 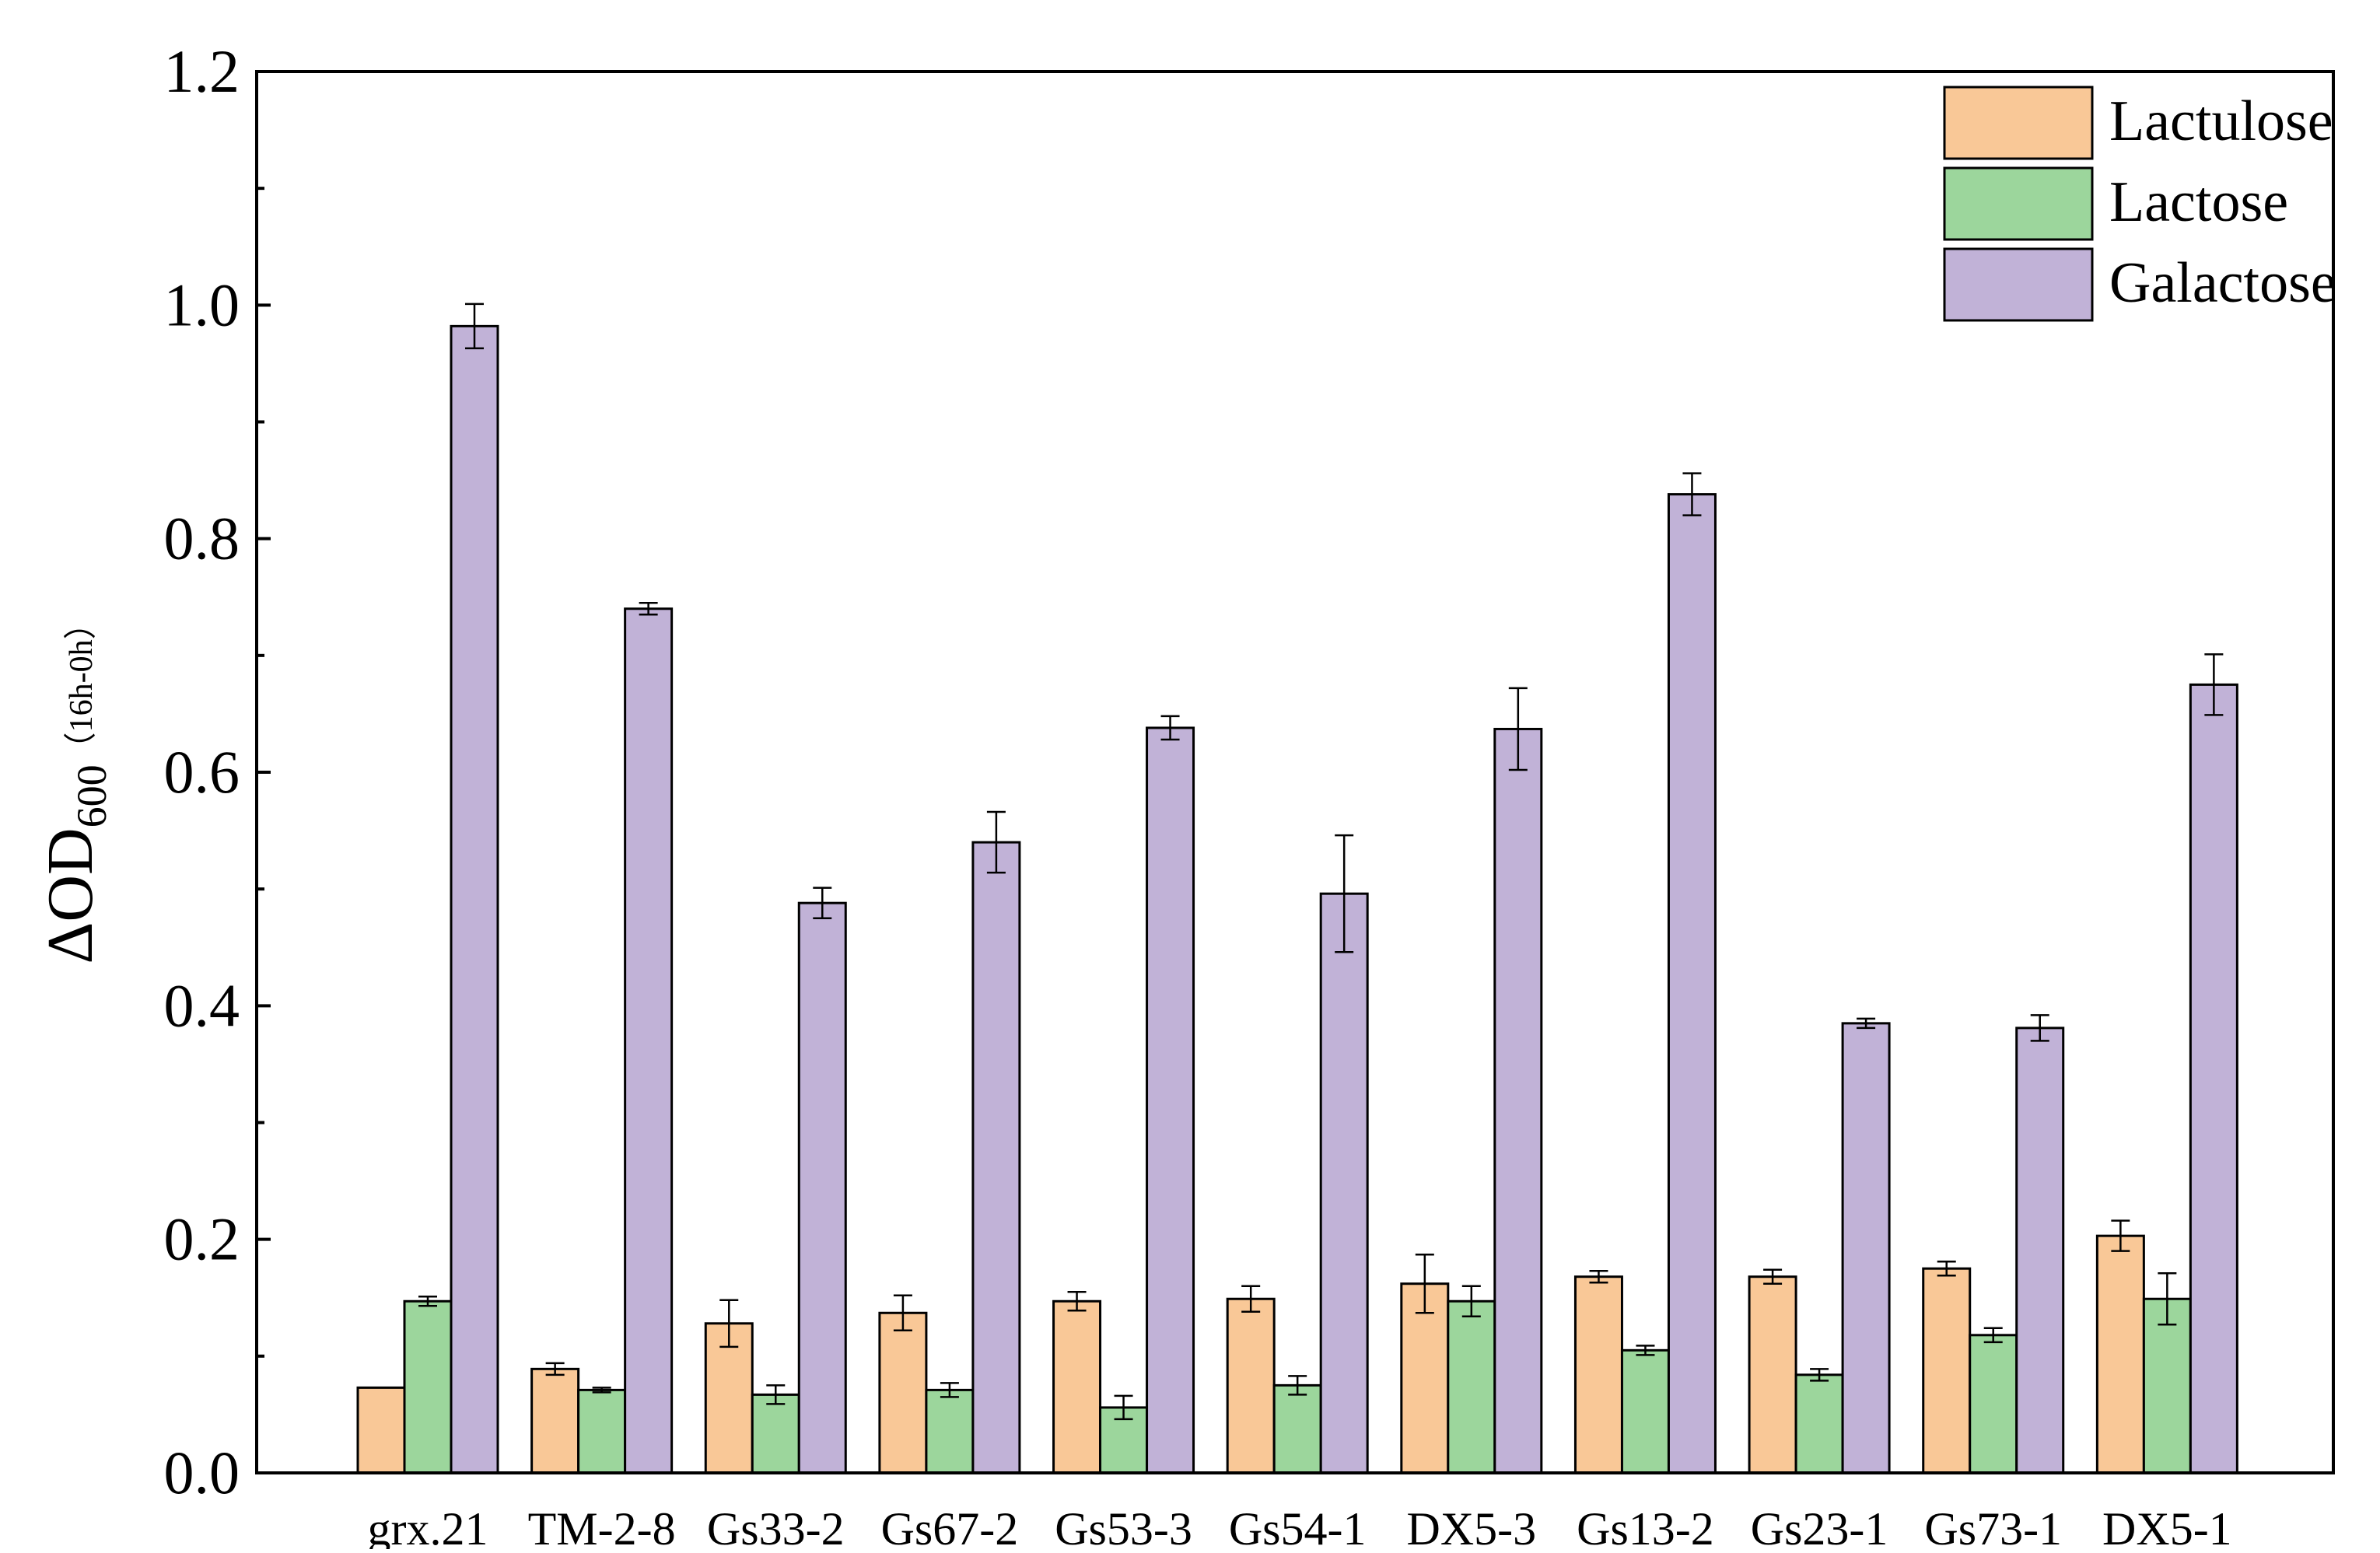 I want to click on x-tick-label: Gs54-1, so click(x=1298, y=1526).